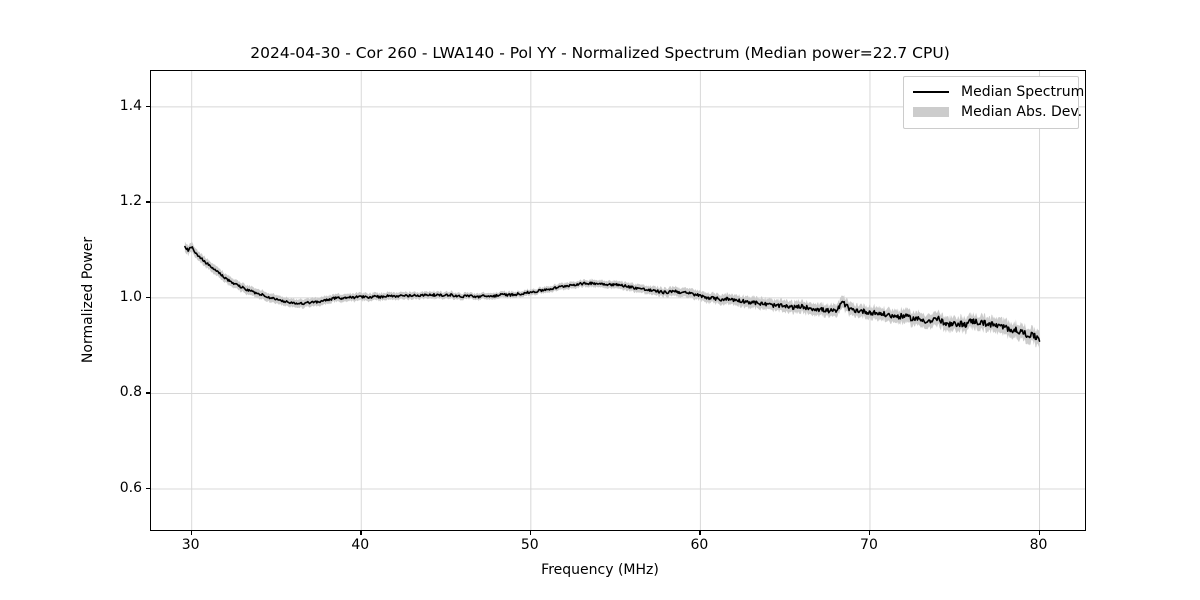 The width and height of the screenshot is (1200, 600). Describe the element at coordinates (600, 570) in the screenshot. I see `x-axis-label: Frequency (MHz)` at that location.